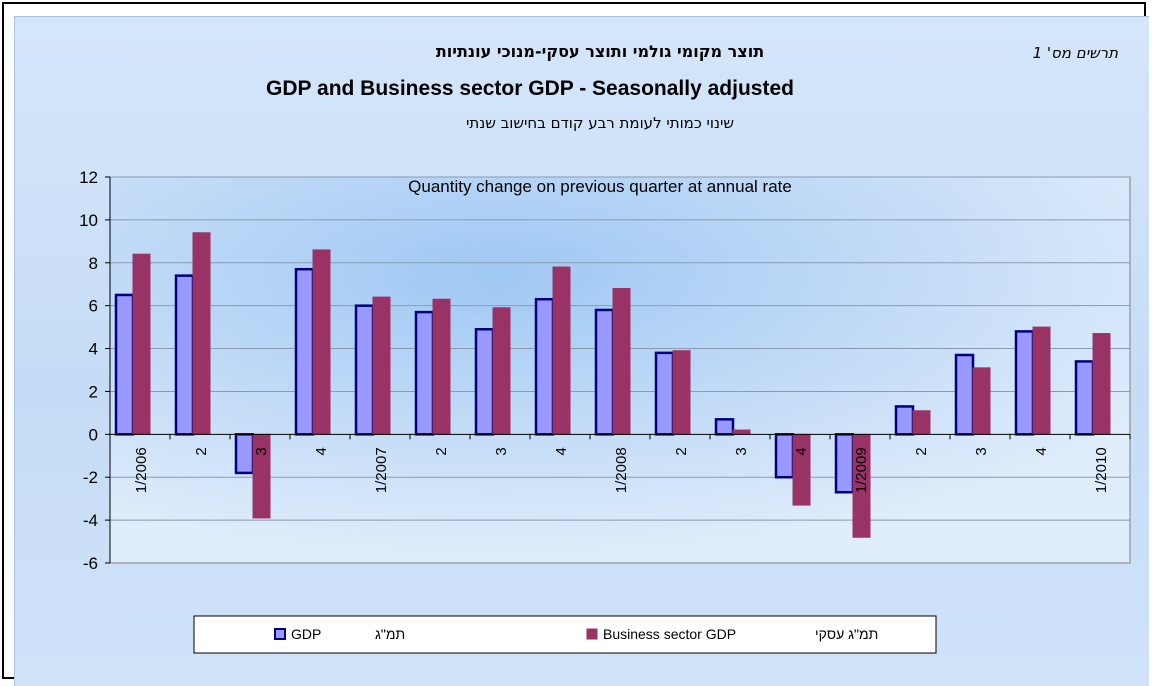 The height and width of the screenshot is (686, 1152). Describe the element at coordinates (88, 177) in the screenshot. I see `y-tick-label: 12` at that location.